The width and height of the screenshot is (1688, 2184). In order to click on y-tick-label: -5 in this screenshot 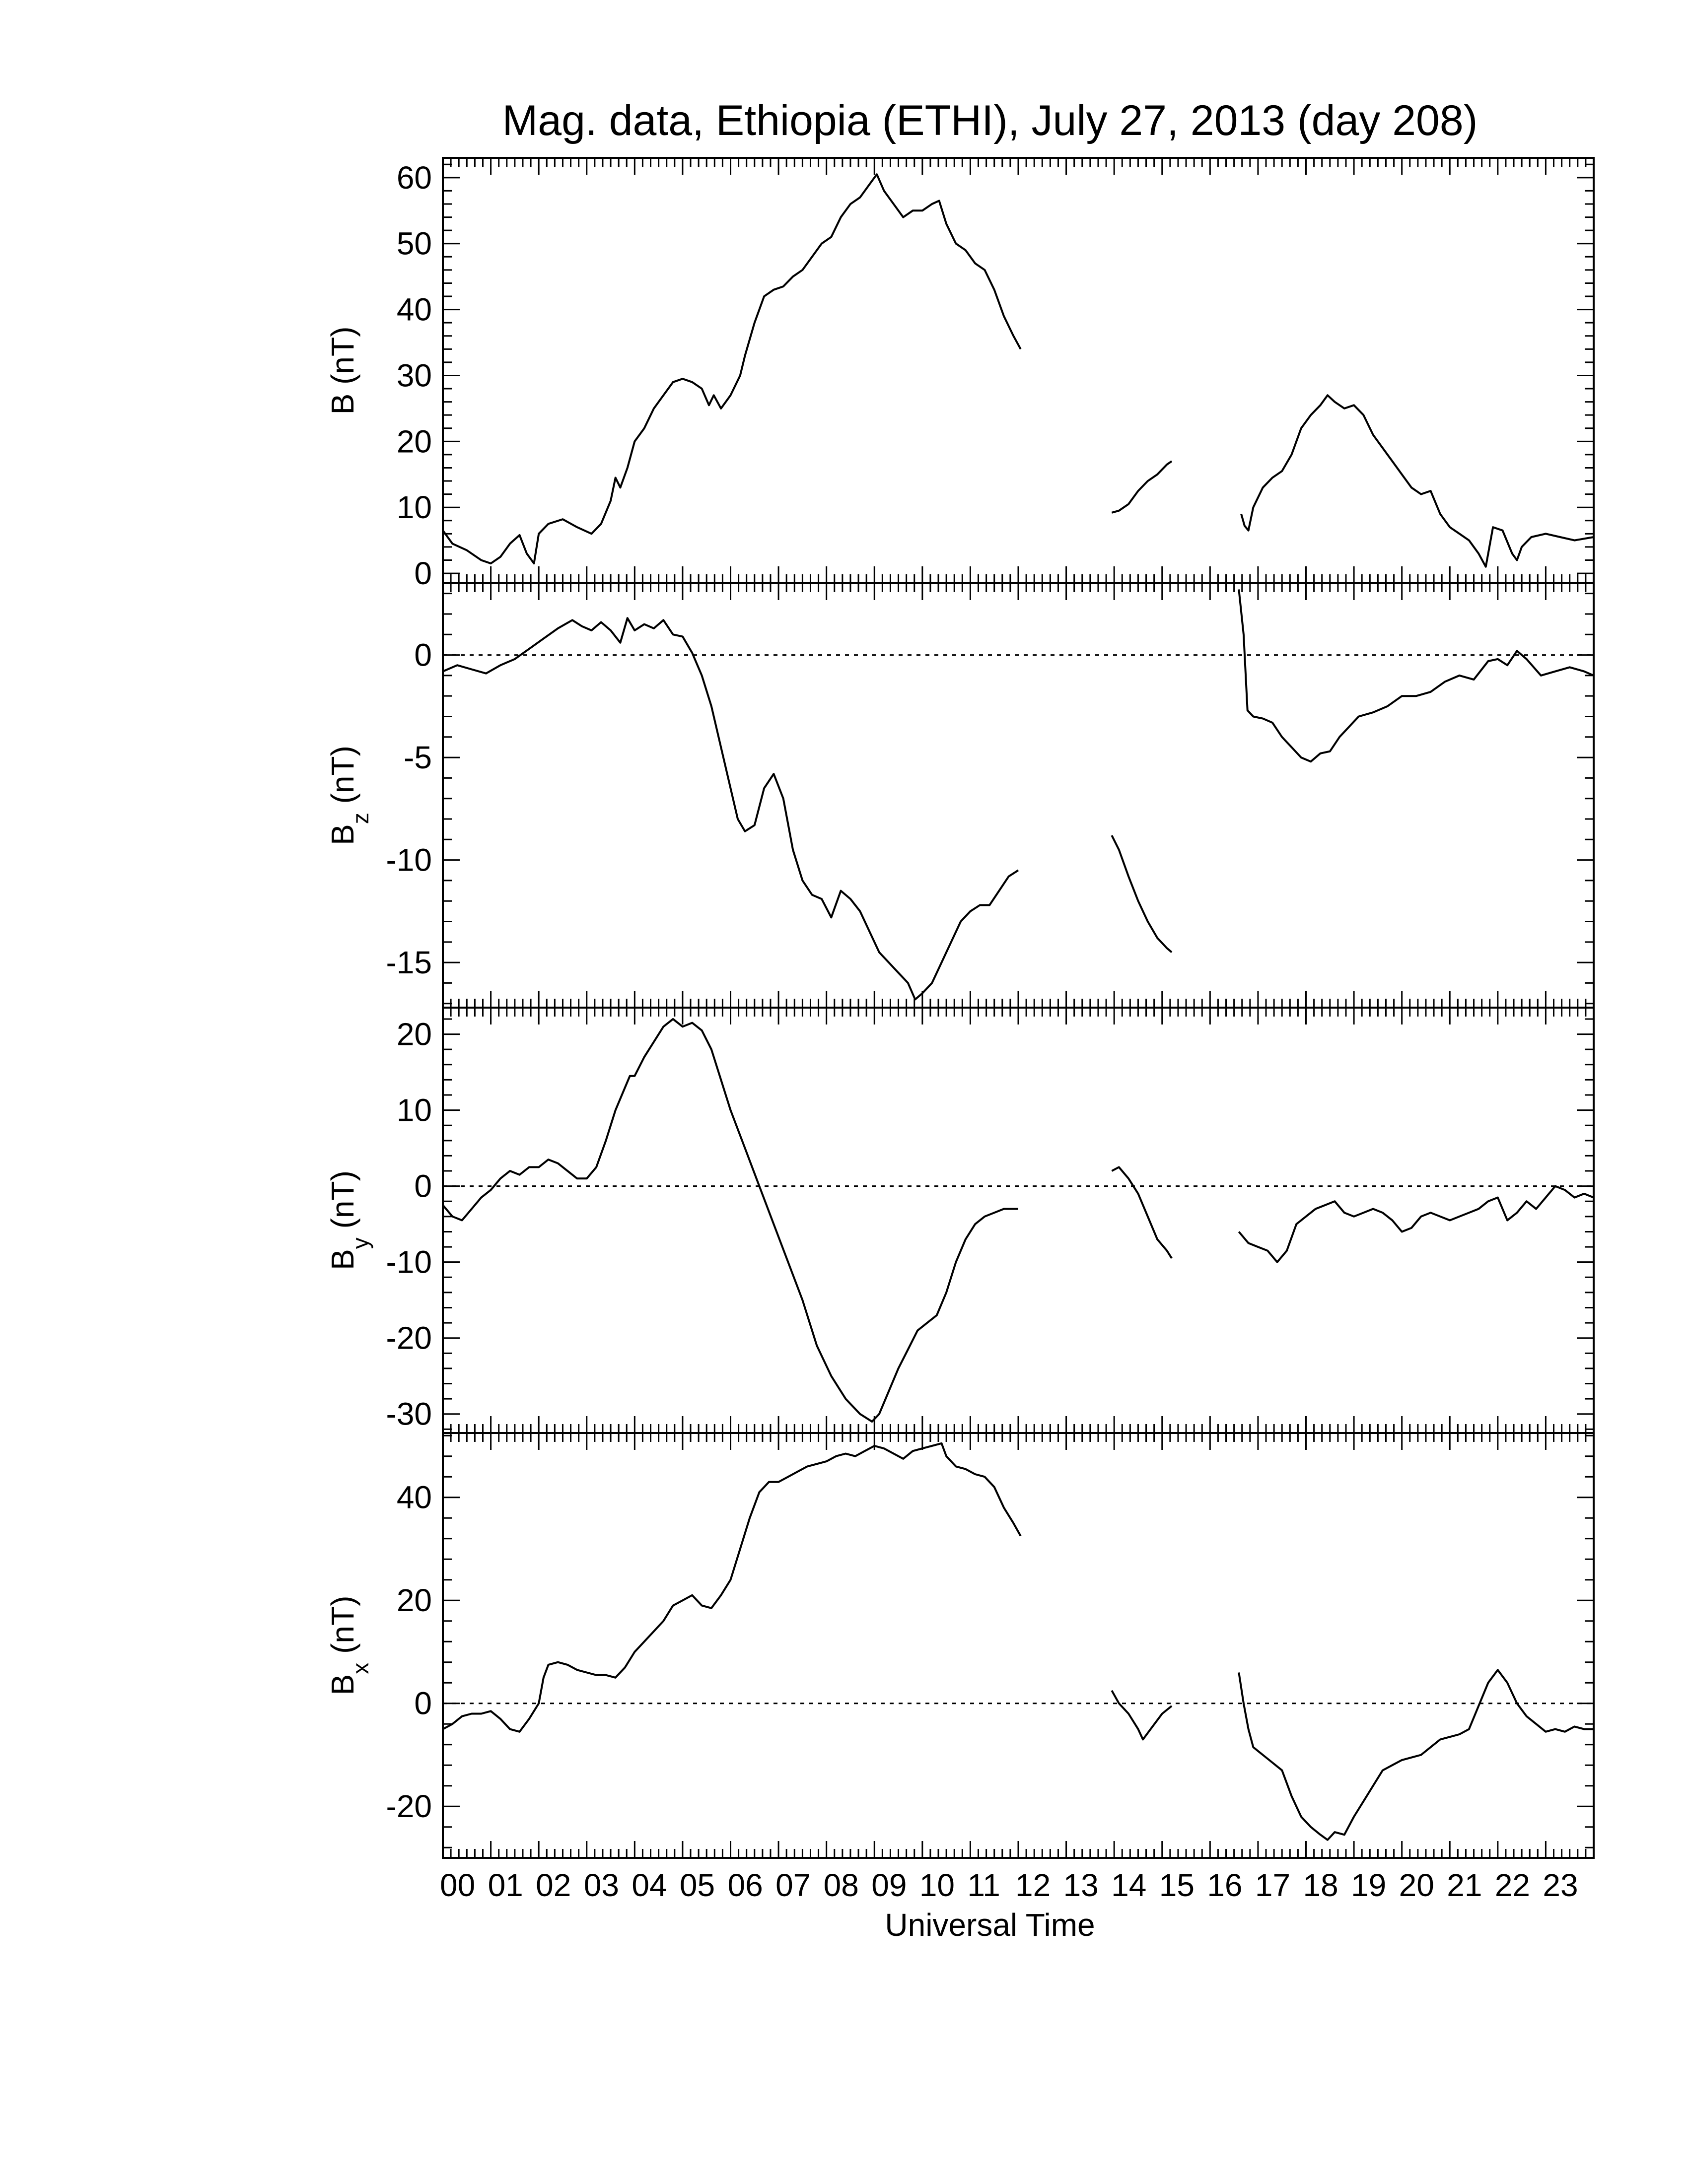, I will do `click(418, 757)`.